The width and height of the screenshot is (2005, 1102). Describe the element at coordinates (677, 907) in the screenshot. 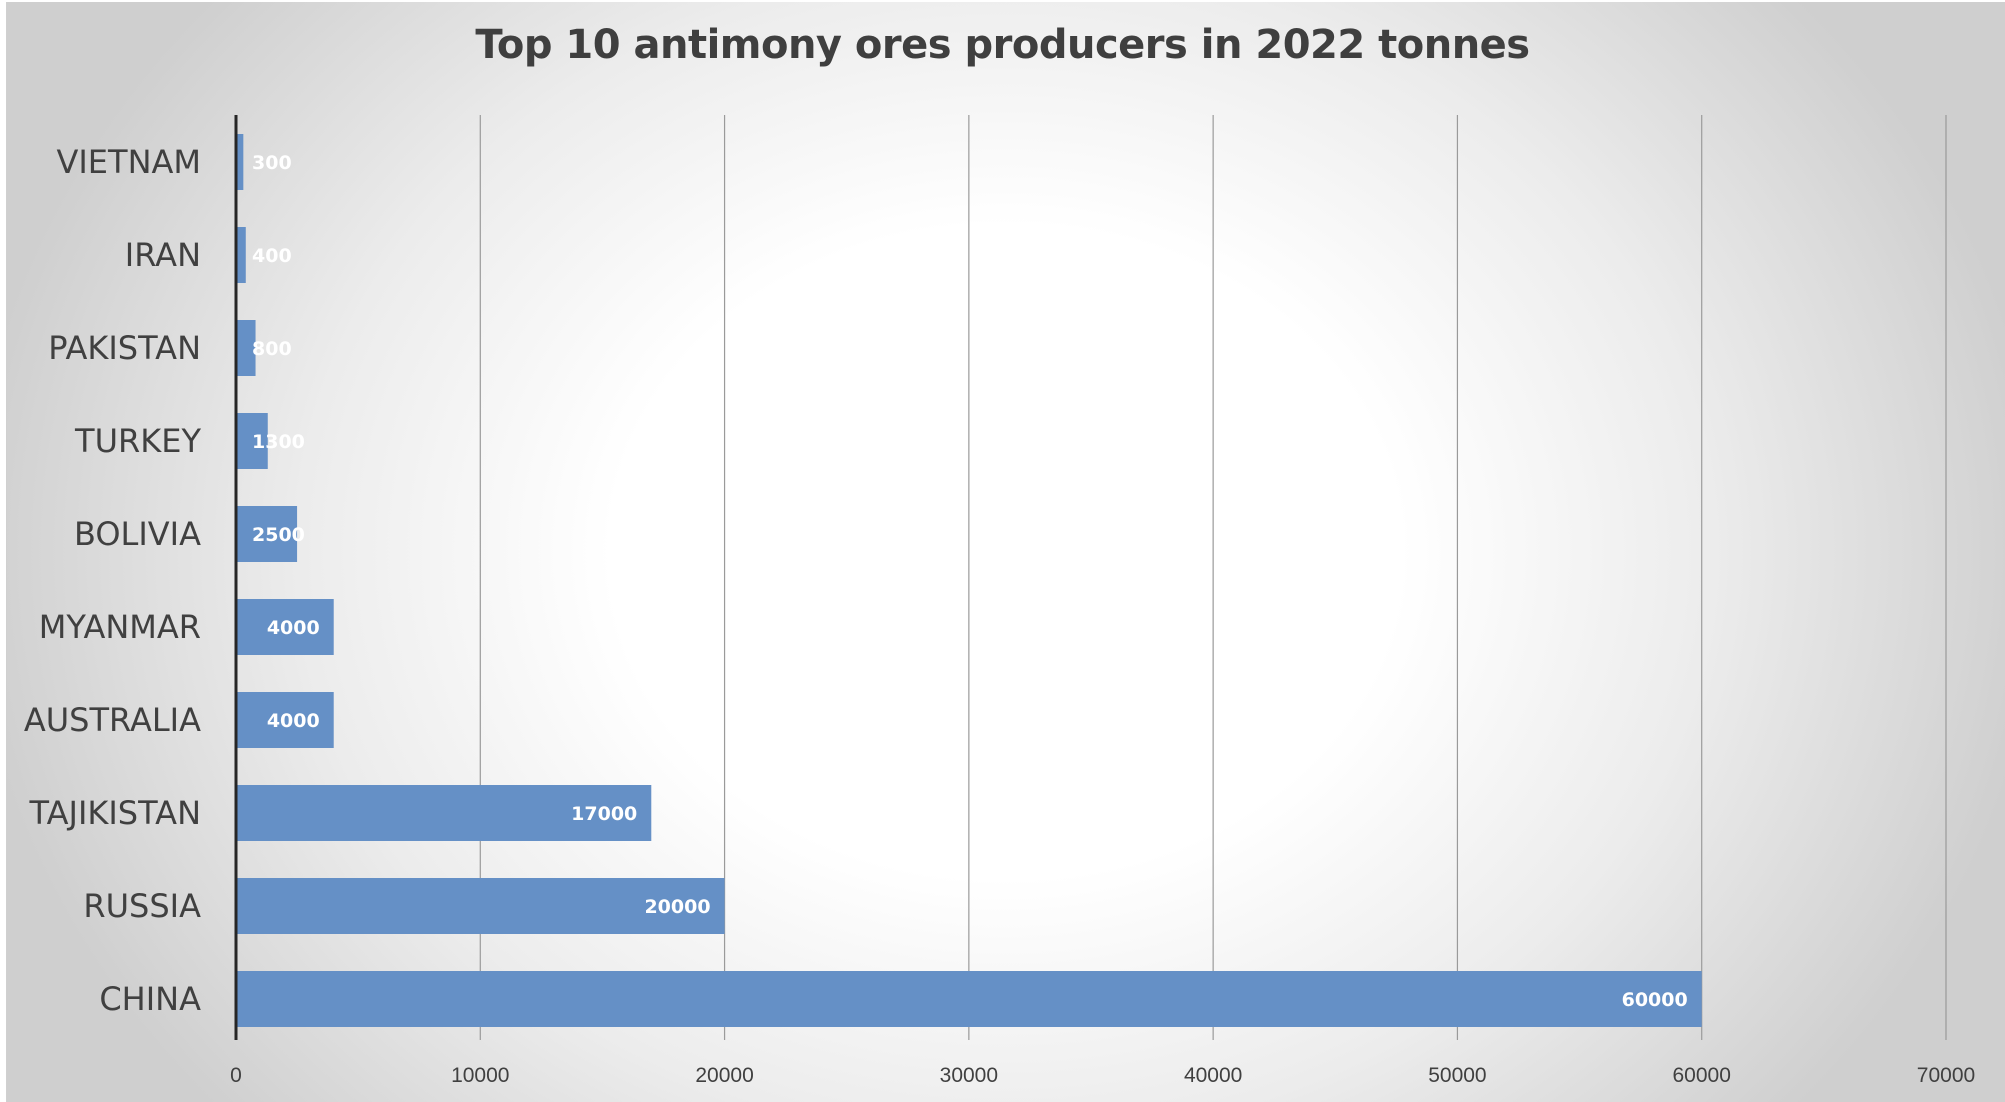

I see `data-label: 20000` at that location.